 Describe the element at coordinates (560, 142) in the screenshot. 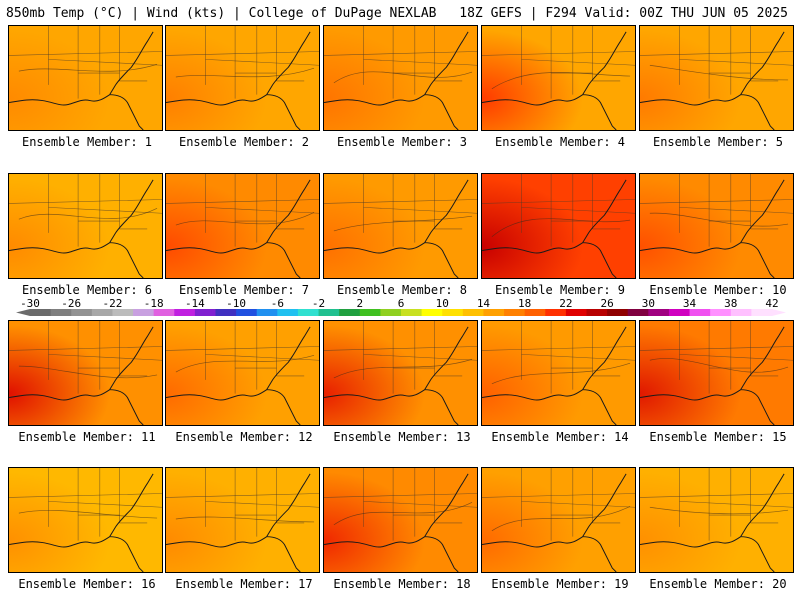

I see `ensemble-member-label-4: Ensemble Member: 4` at that location.